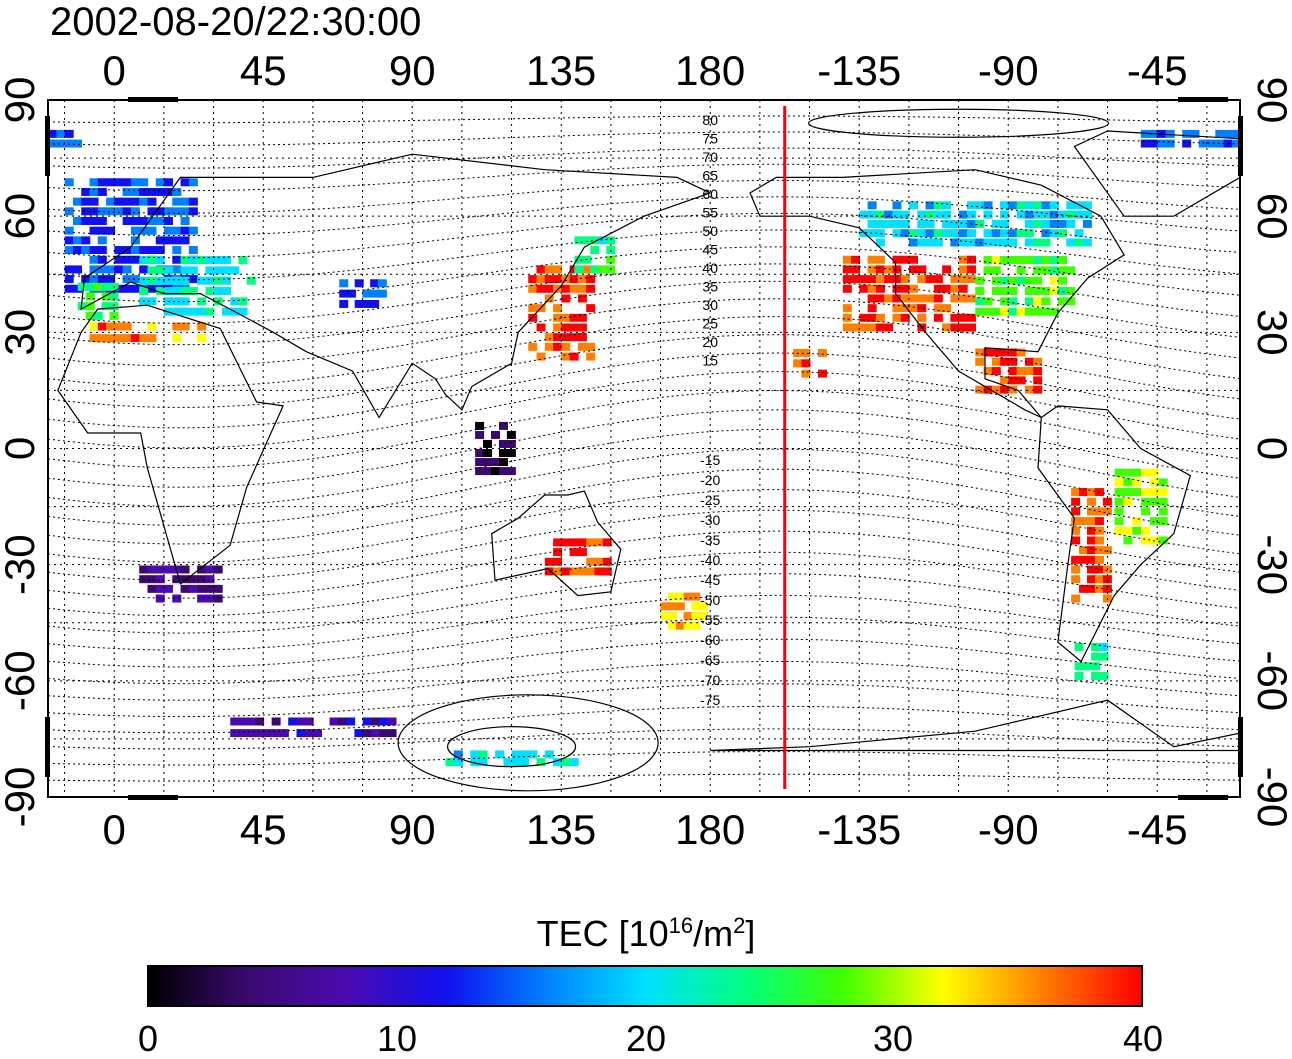  I want to click on contour-label: -35, so click(710, 540).